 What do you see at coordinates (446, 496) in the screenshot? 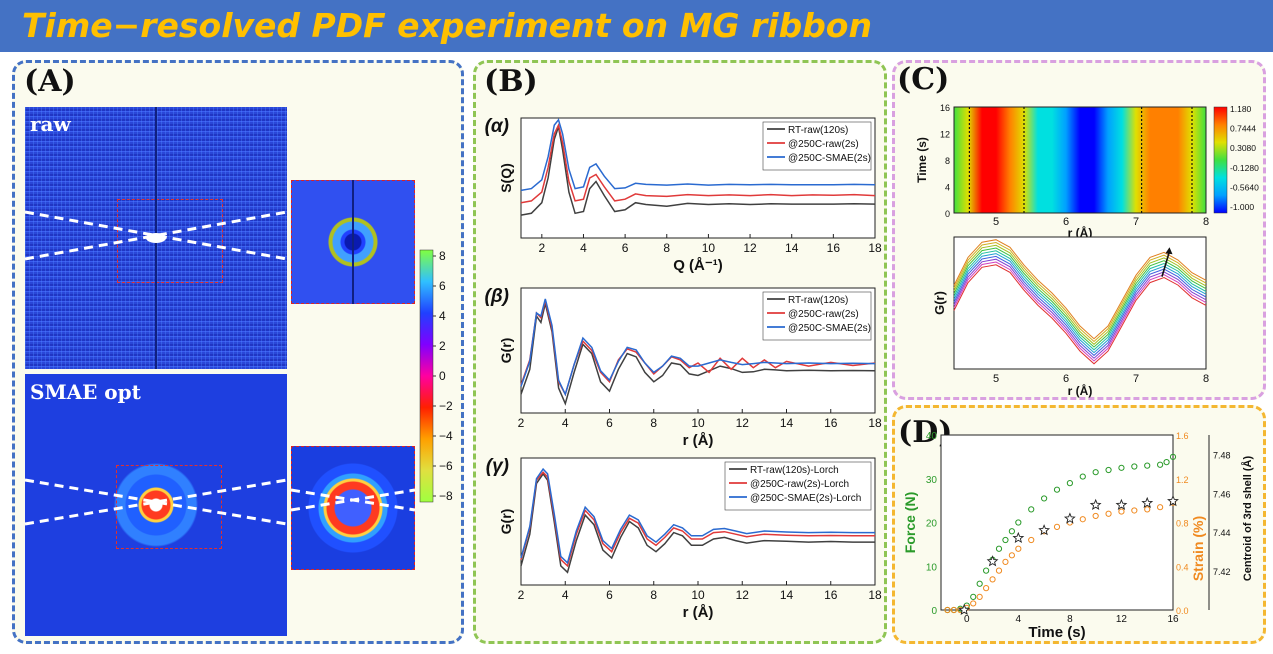
I see `colorbar-tick-label: −8` at bounding box center [446, 496].